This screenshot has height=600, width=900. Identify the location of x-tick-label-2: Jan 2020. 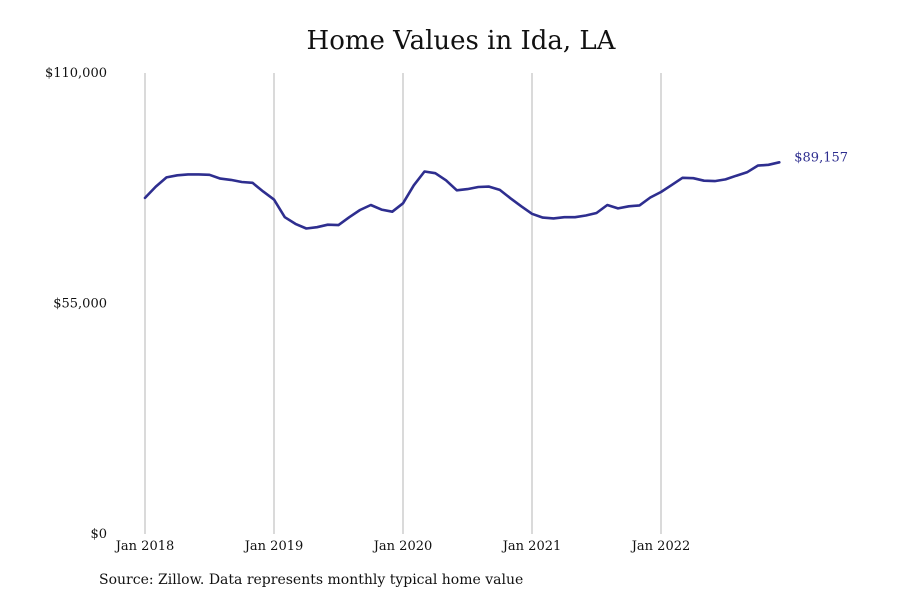
(402, 546).